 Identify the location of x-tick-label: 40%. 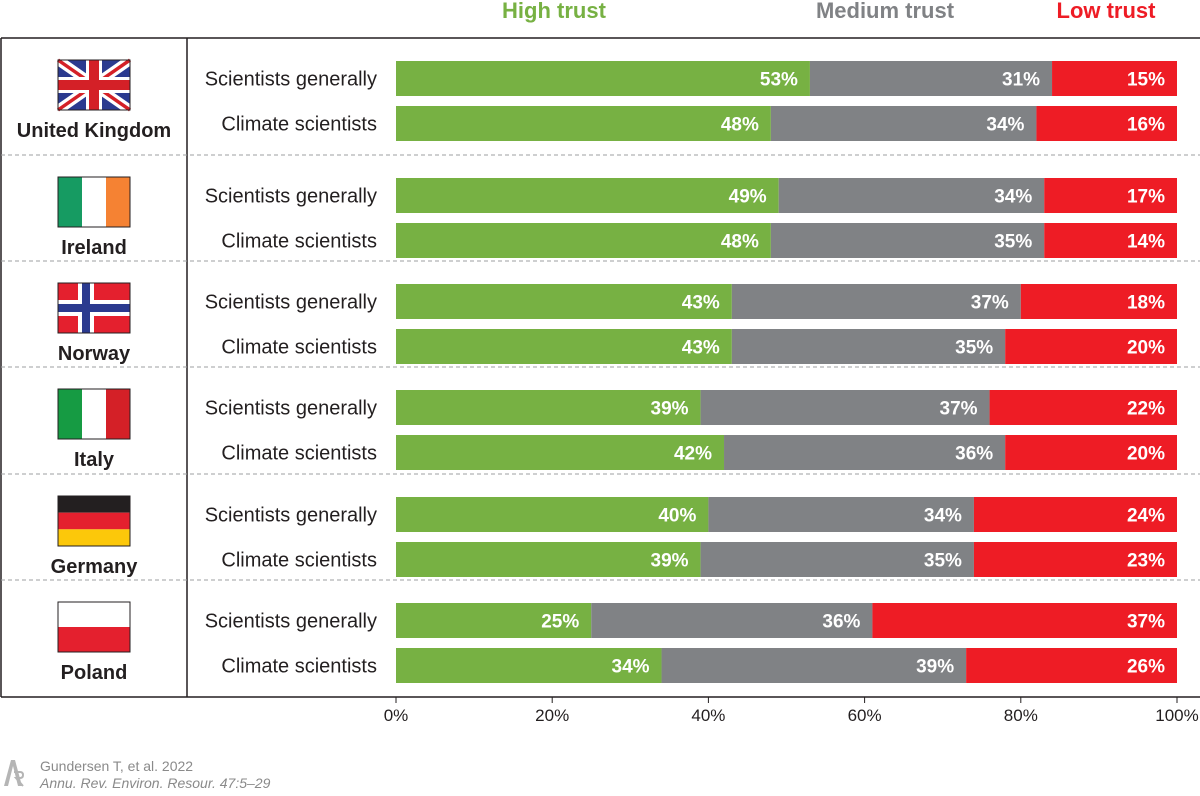
(708, 715).